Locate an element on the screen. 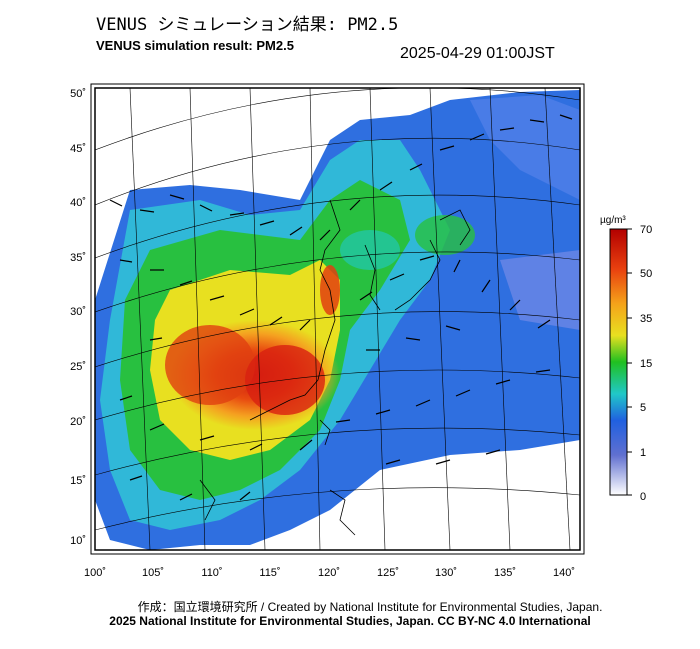  lat-label: 25˚ is located at coordinates (78, 367).